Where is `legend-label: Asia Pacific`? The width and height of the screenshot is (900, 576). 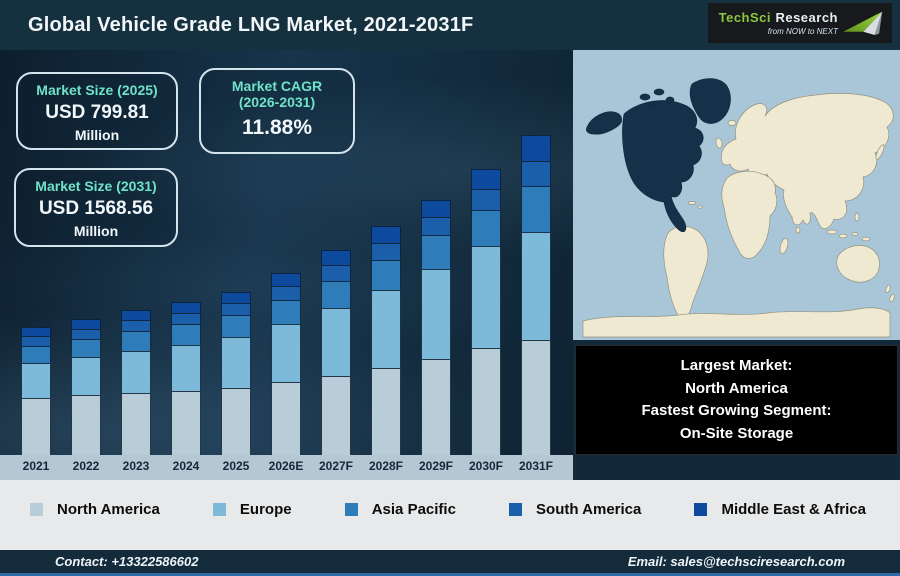 legend-label: Asia Pacific is located at coordinates (413, 509).